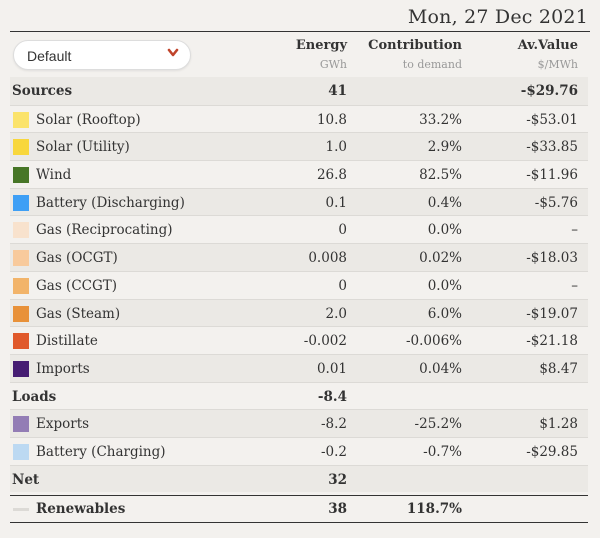 The image size is (600, 538). Describe the element at coordinates (552, 341) in the screenshot. I see `value-cell: -$21.18` at that location.